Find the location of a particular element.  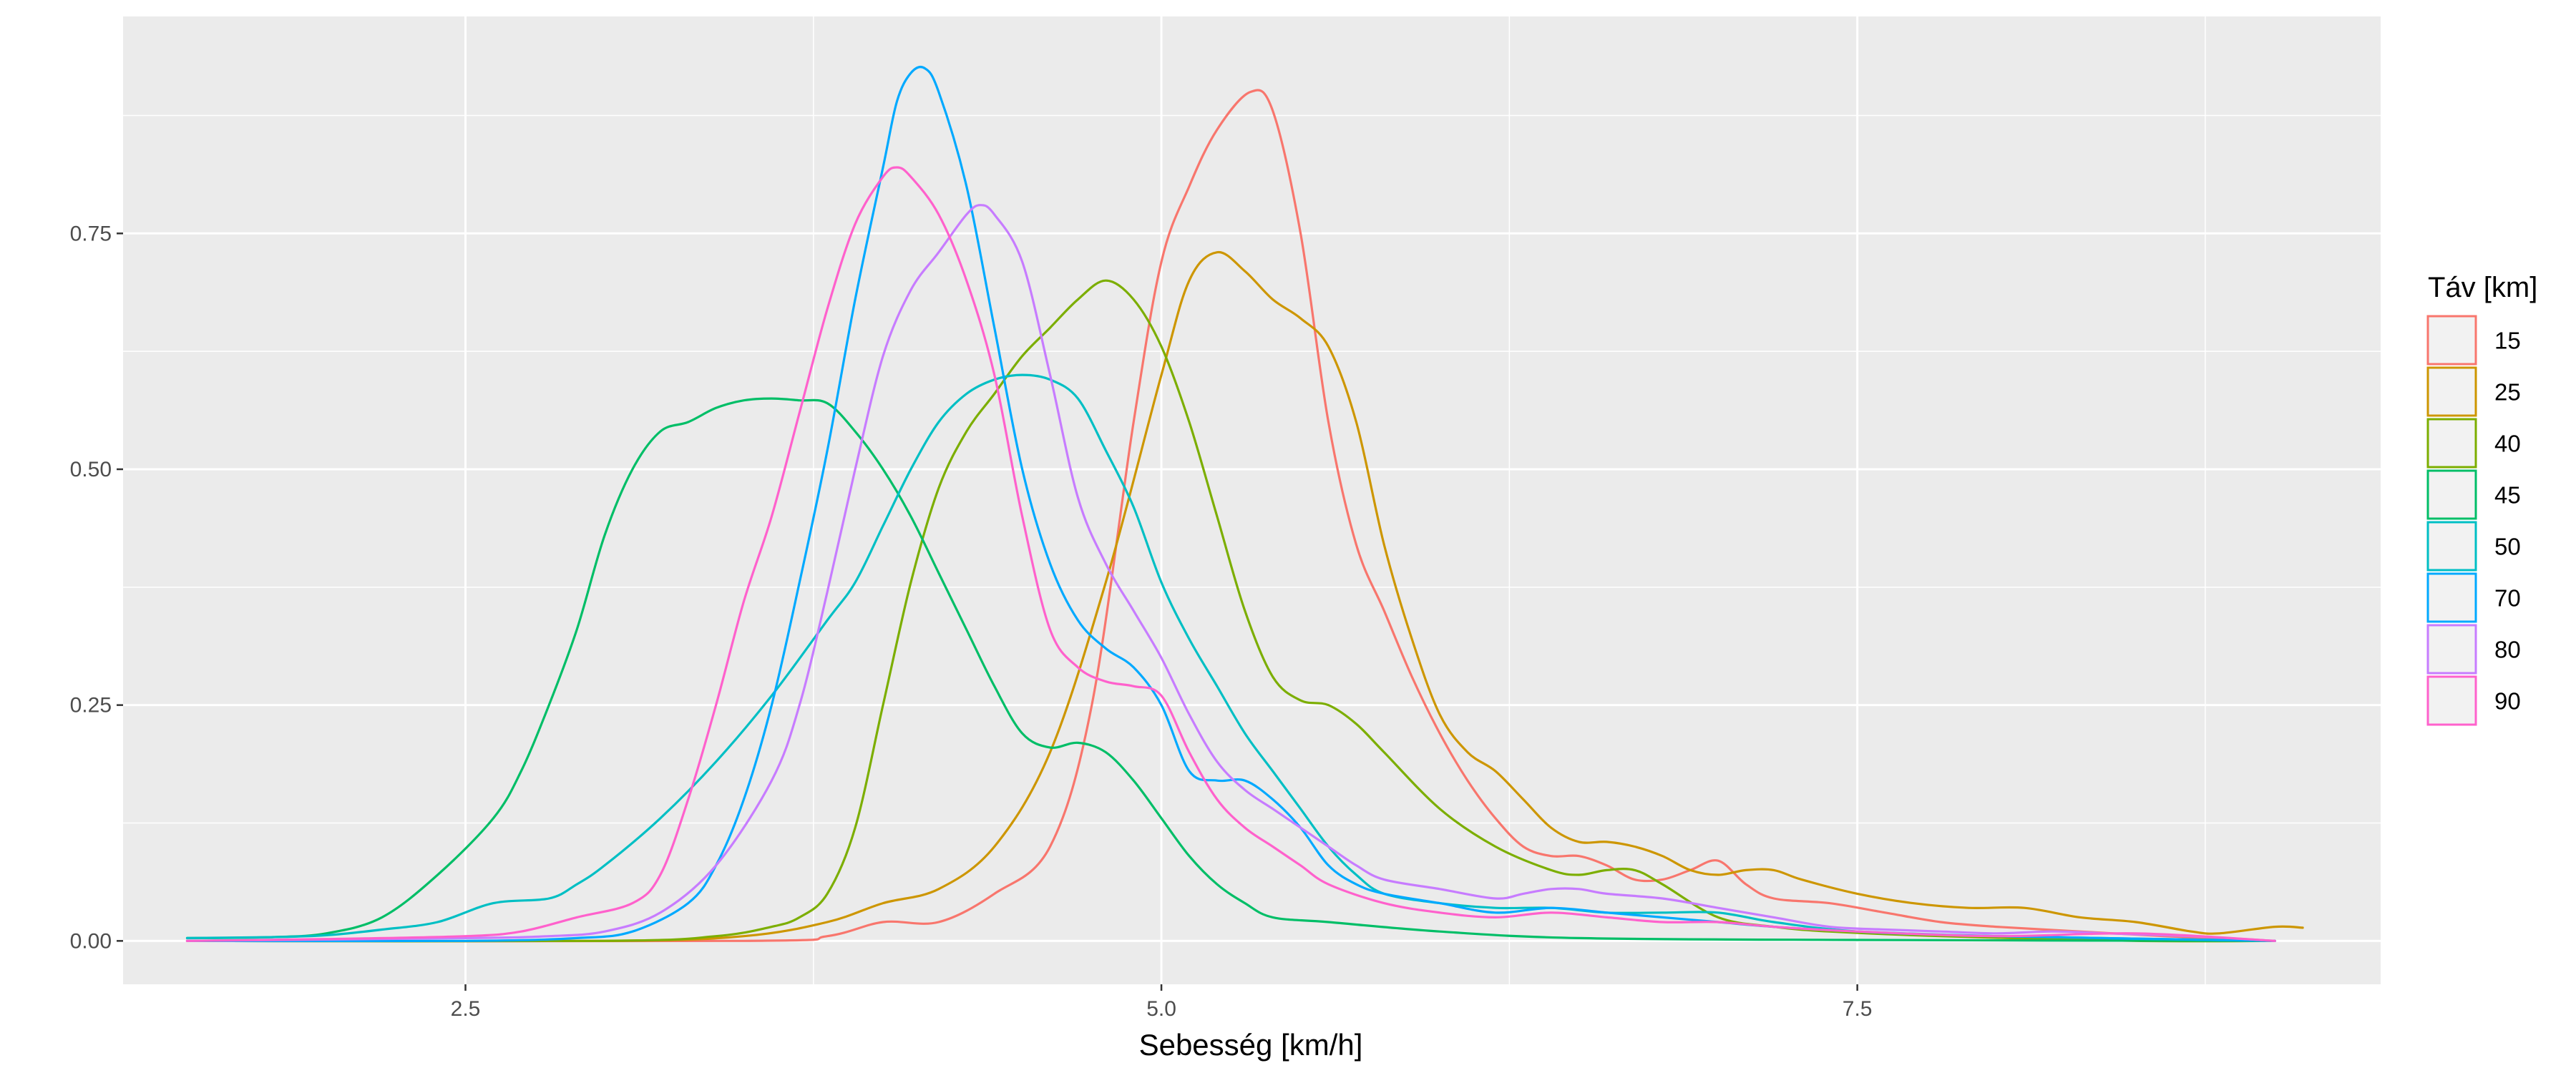

legend-item-80: 80 is located at coordinates (2473, 649).